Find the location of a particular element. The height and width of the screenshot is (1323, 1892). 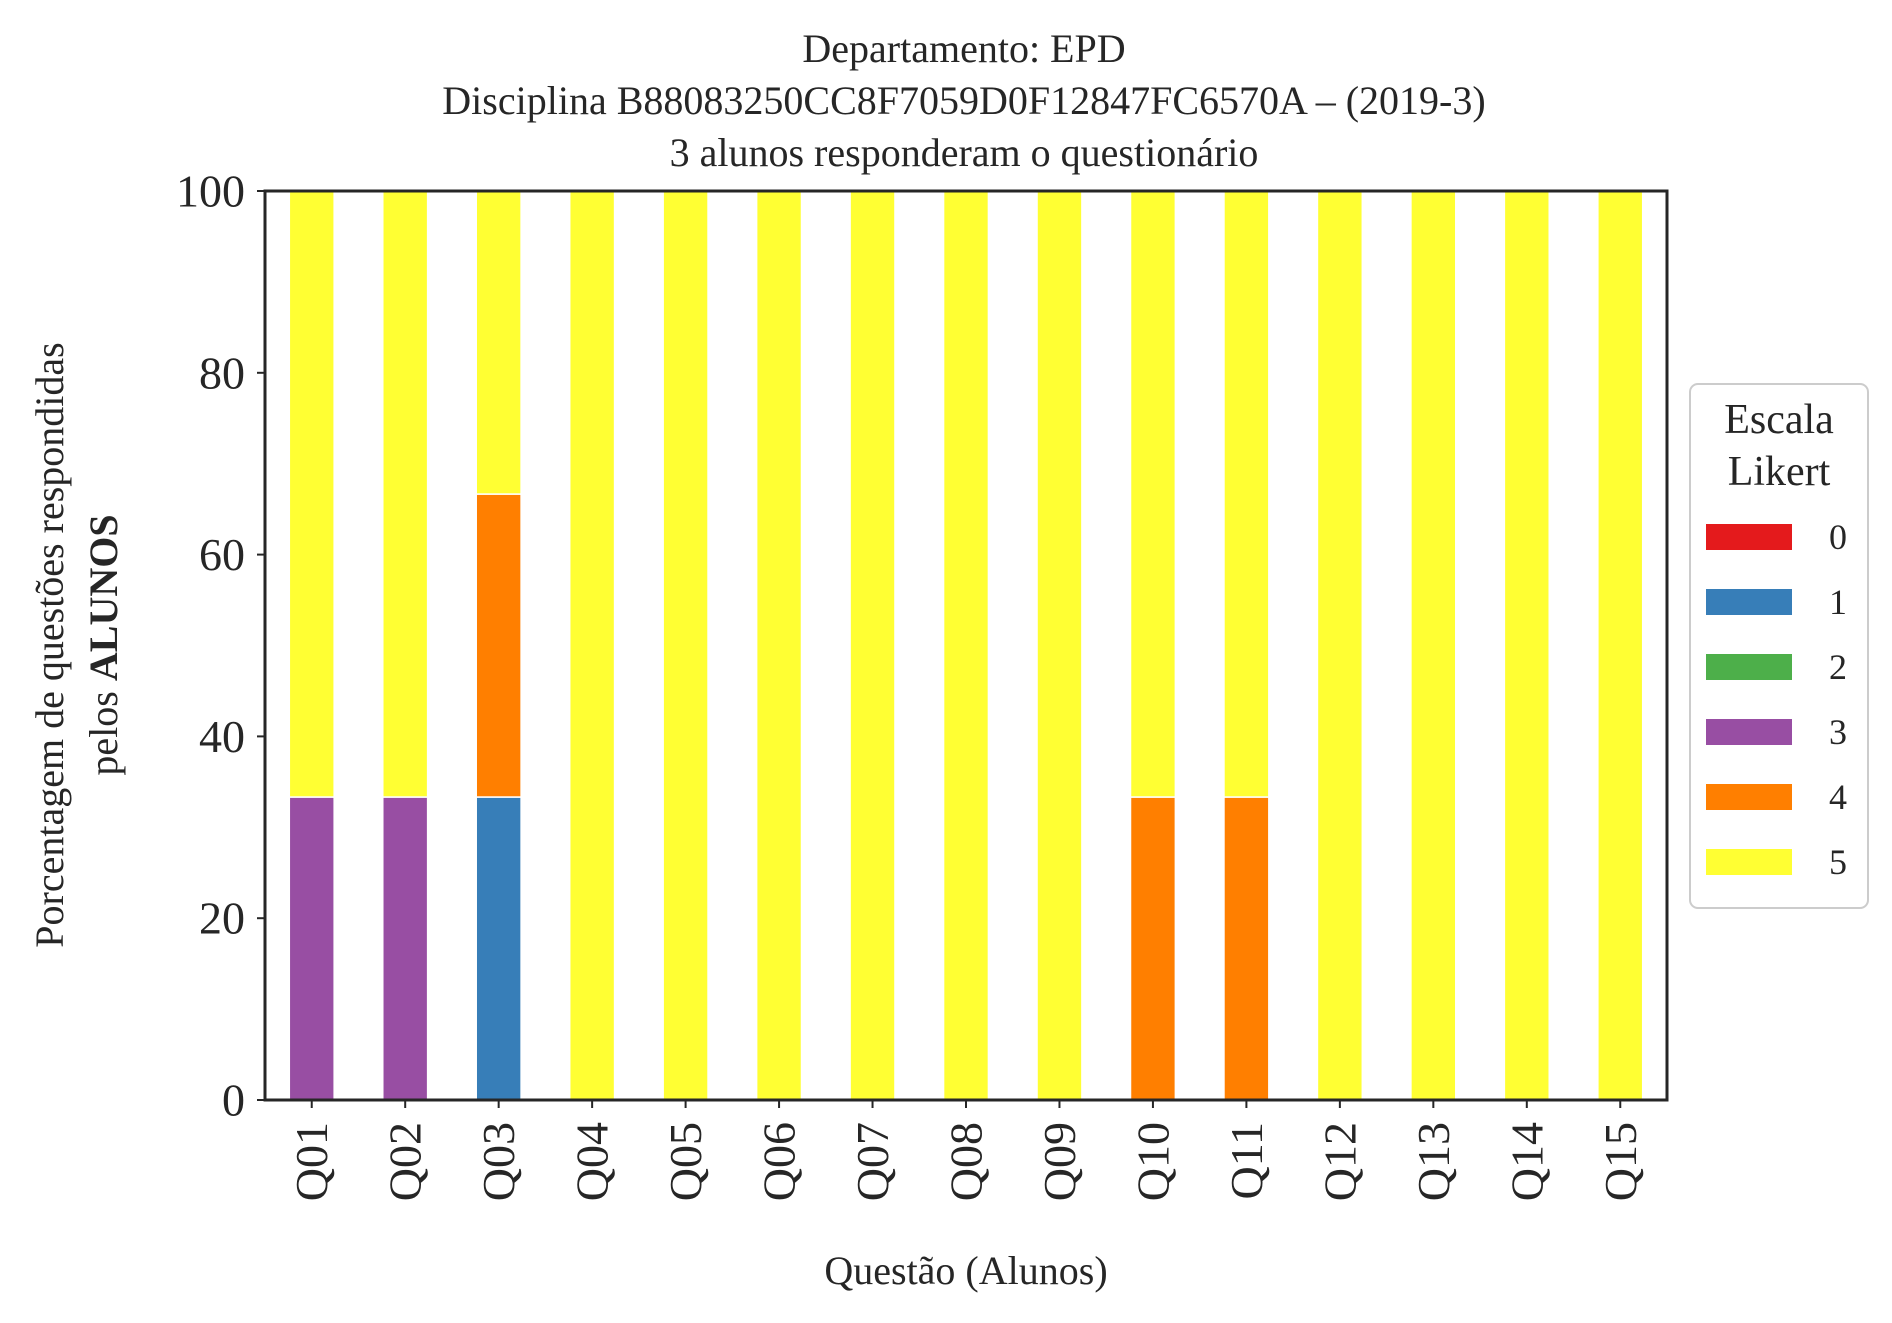

y-axis-label-line-1: Porcentagem de questões respondidas is located at coordinates (49, 644).